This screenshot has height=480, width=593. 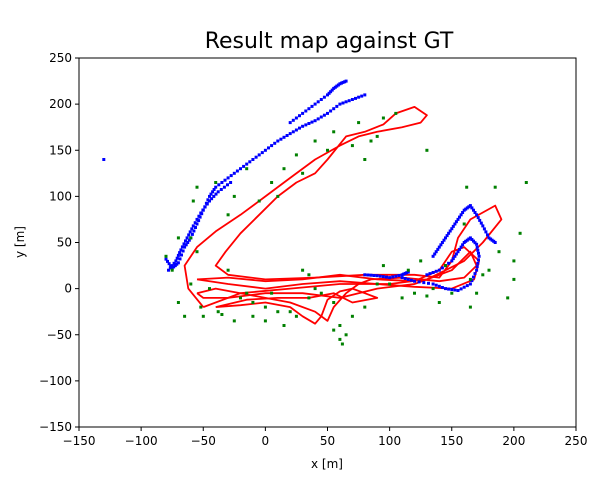 What do you see at coordinates (55, 427) in the screenshot?
I see `y-tick-label: −150` at bounding box center [55, 427].